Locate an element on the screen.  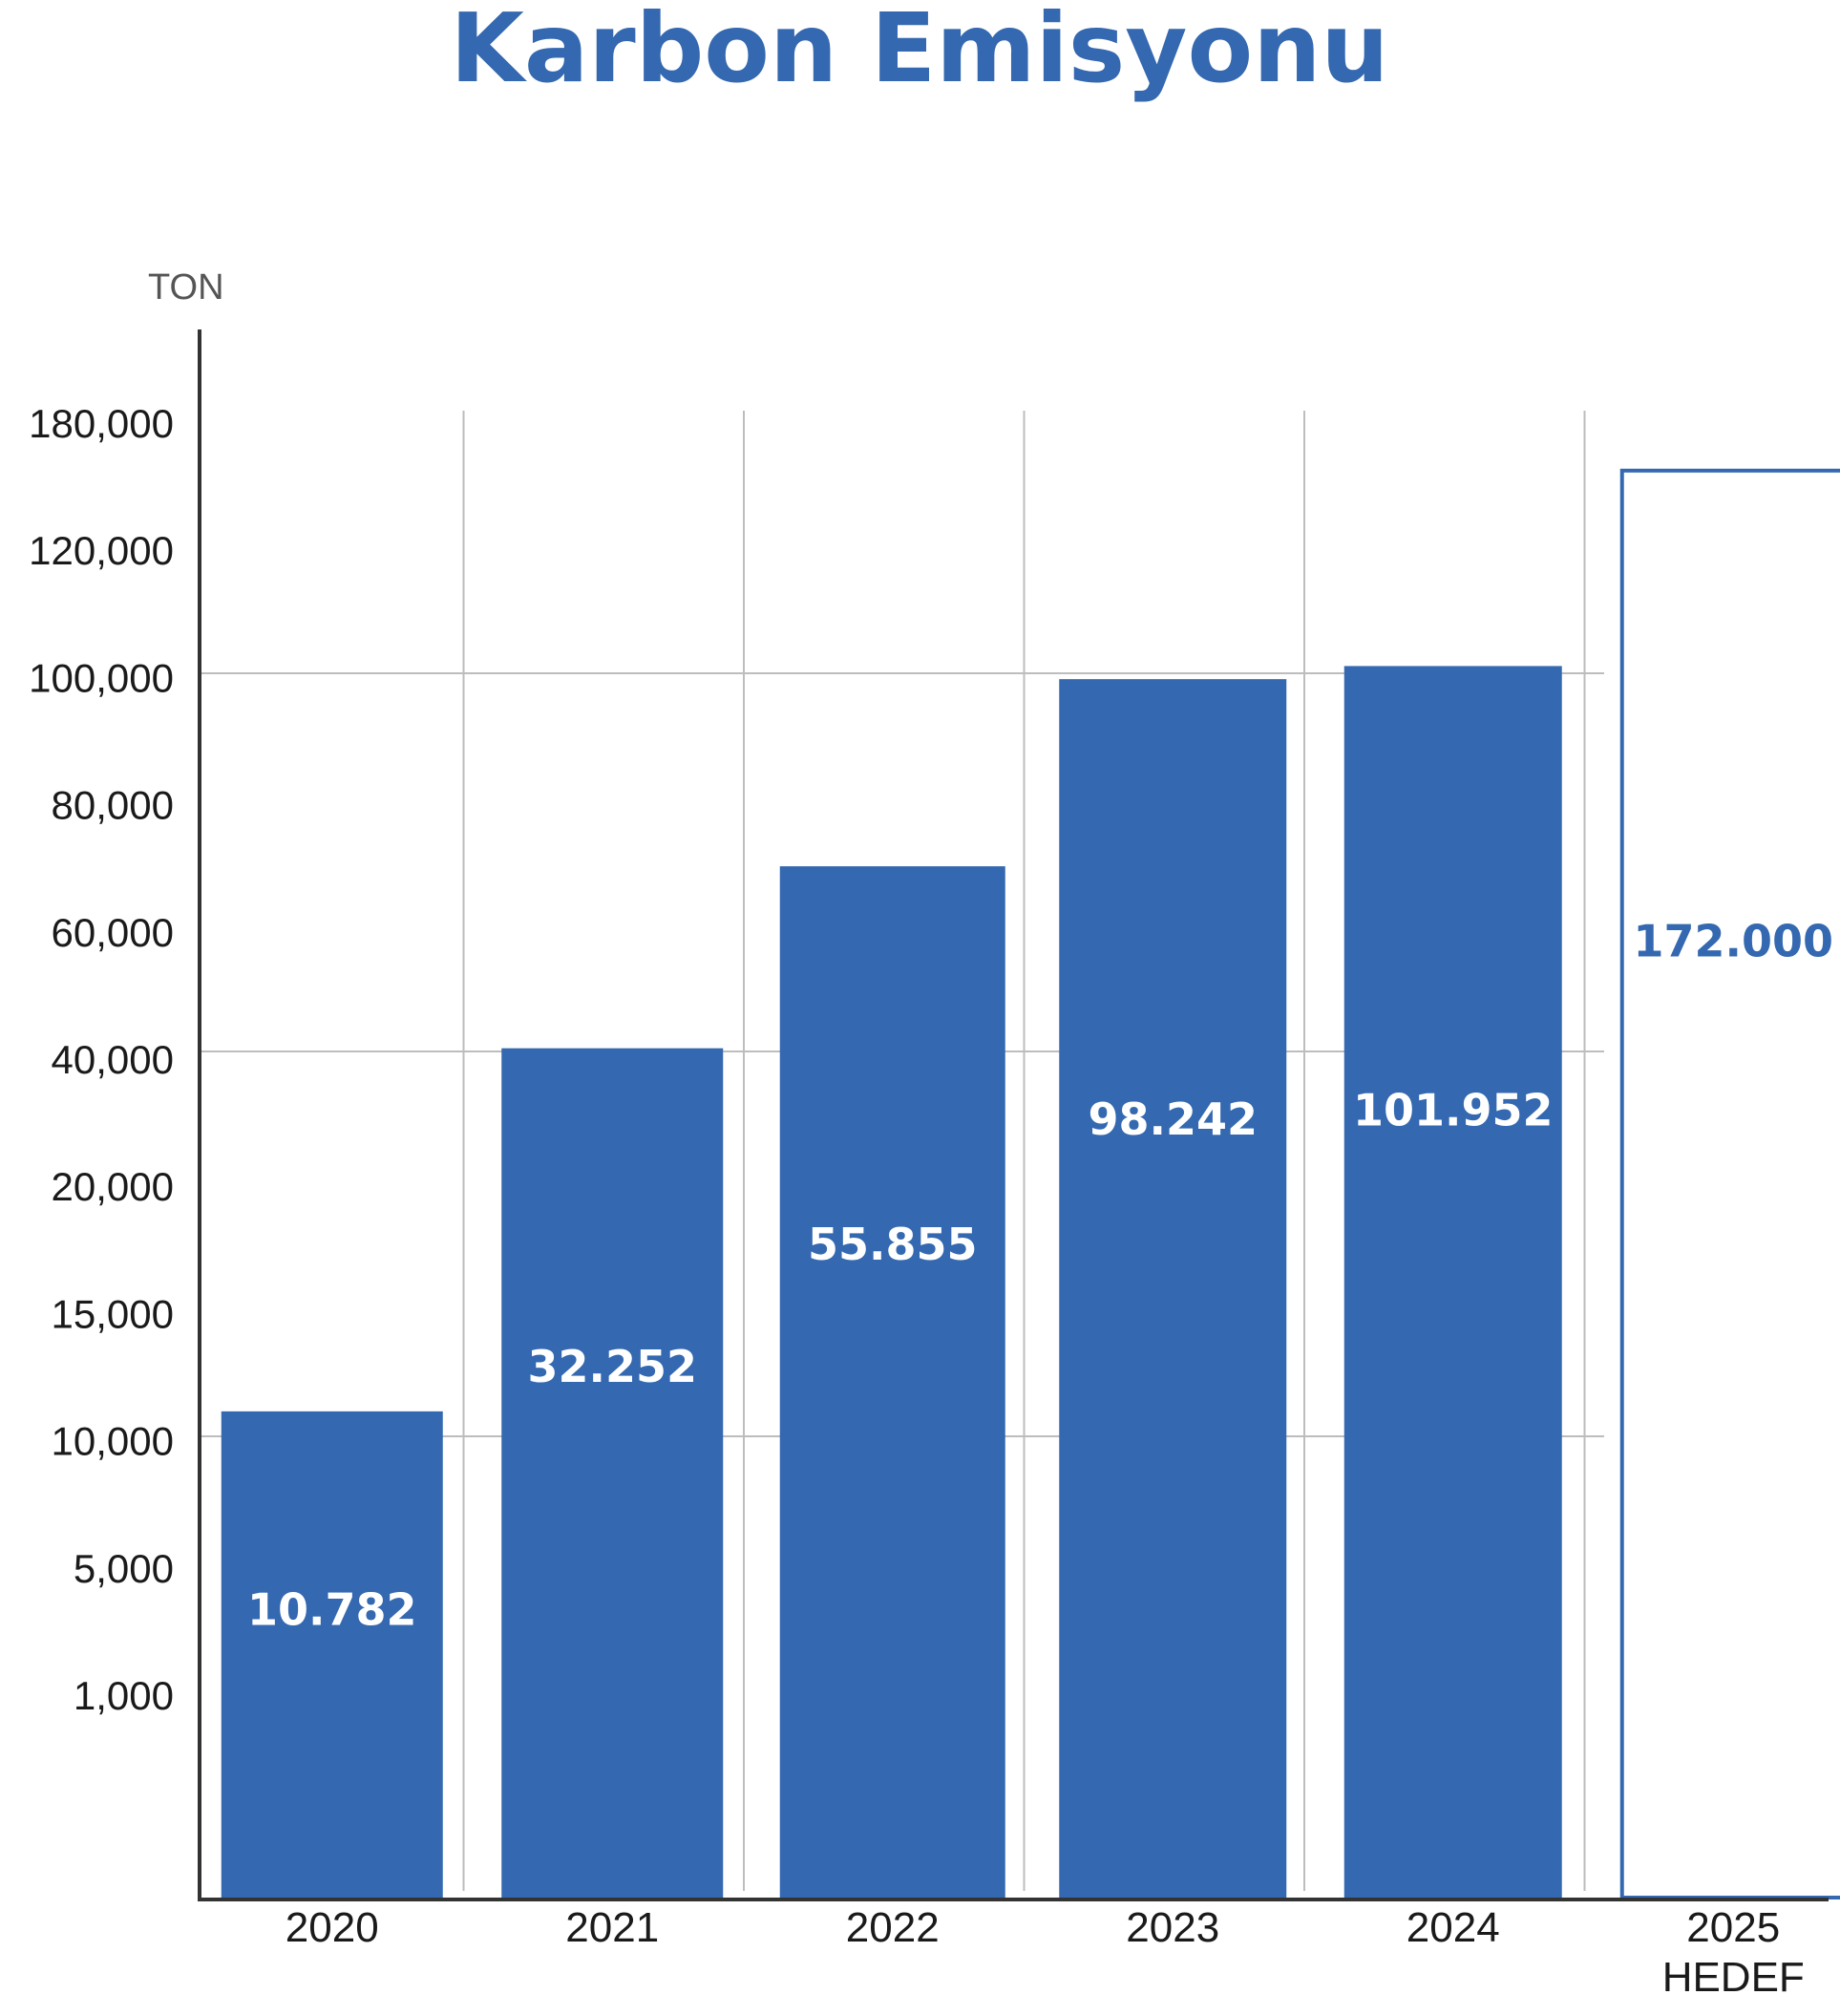
bar-2023 is located at coordinates (1173, 1289).